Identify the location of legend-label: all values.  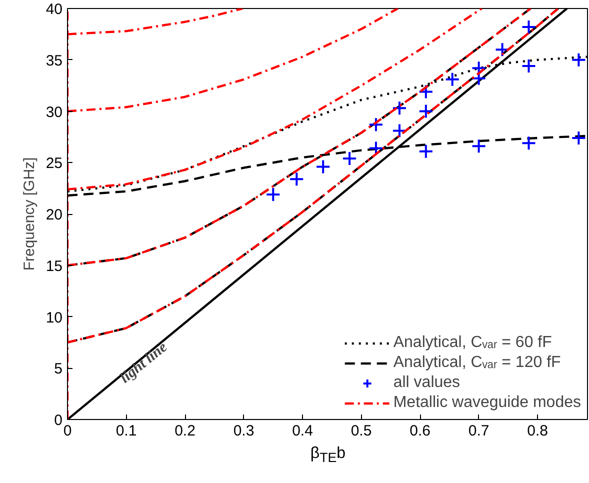
(426, 383).